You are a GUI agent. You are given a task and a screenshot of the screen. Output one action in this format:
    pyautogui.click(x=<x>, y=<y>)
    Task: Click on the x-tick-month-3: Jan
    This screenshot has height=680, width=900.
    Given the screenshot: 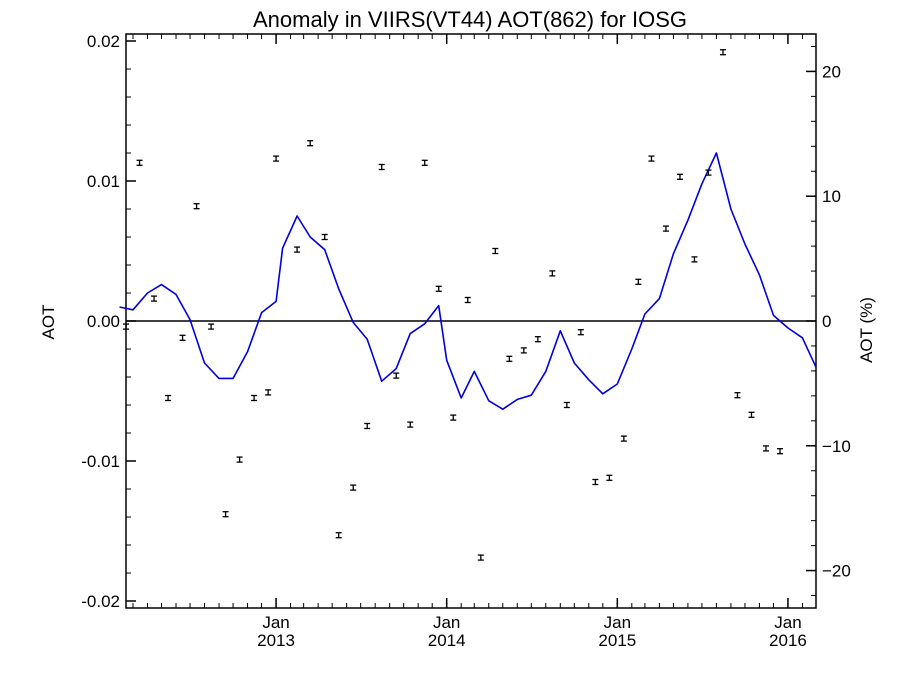 What is the action you would take?
    pyautogui.click(x=787, y=622)
    